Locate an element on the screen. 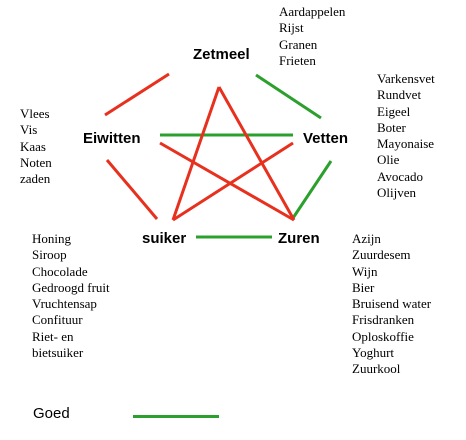 The image size is (466, 440). legend-label: Goed is located at coordinates (51, 413).